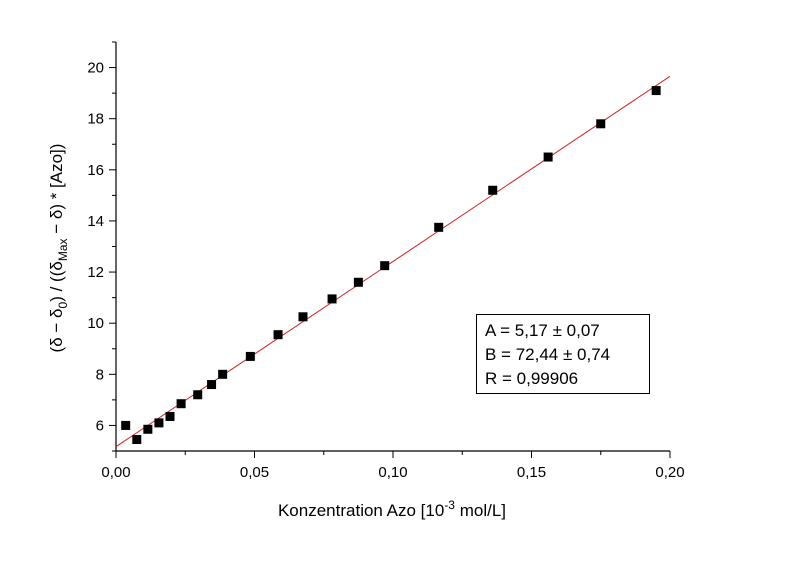  What do you see at coordinates (100, 374) in the screenshot?
I see `y-tick-label: 8` at bounding box center [100, 374].